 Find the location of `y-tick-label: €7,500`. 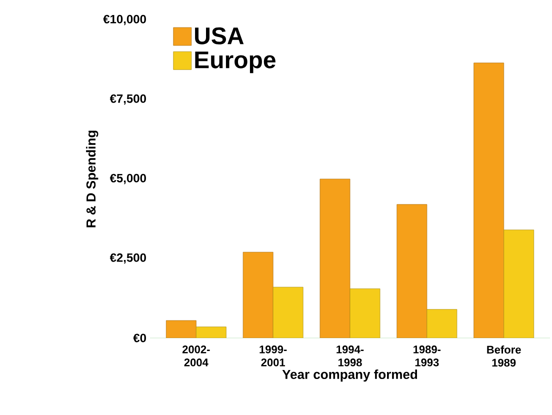

y-tick-label: €7,500 is located at coordinates (128, 99).